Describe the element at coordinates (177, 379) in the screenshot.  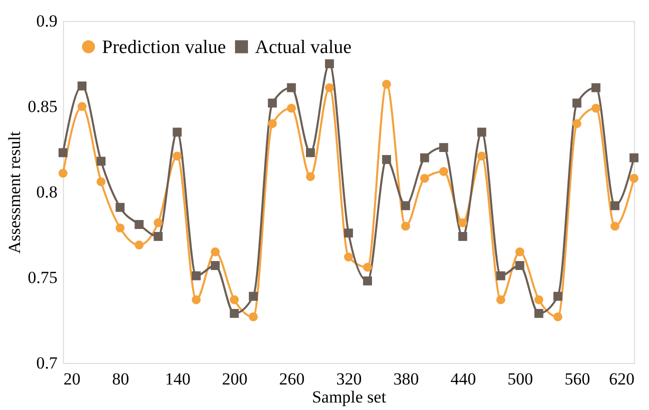
I see `x-tick-label: 140` at that location.